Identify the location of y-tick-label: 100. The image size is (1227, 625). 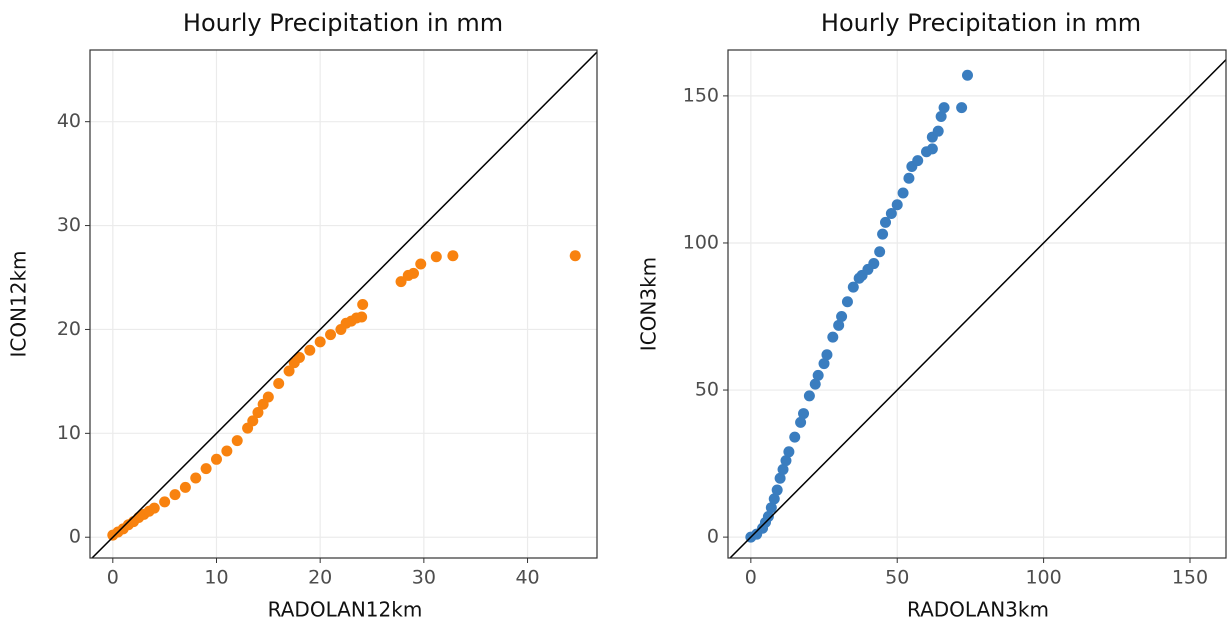
(701, 242).